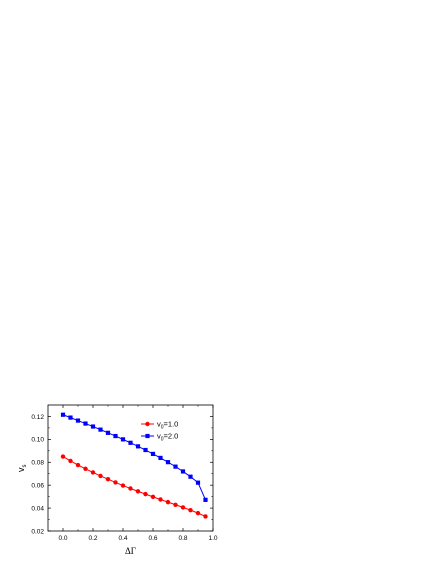 The image size is (436, 564). I want to click on y-tick-label: 0.02, so click(37, 531).